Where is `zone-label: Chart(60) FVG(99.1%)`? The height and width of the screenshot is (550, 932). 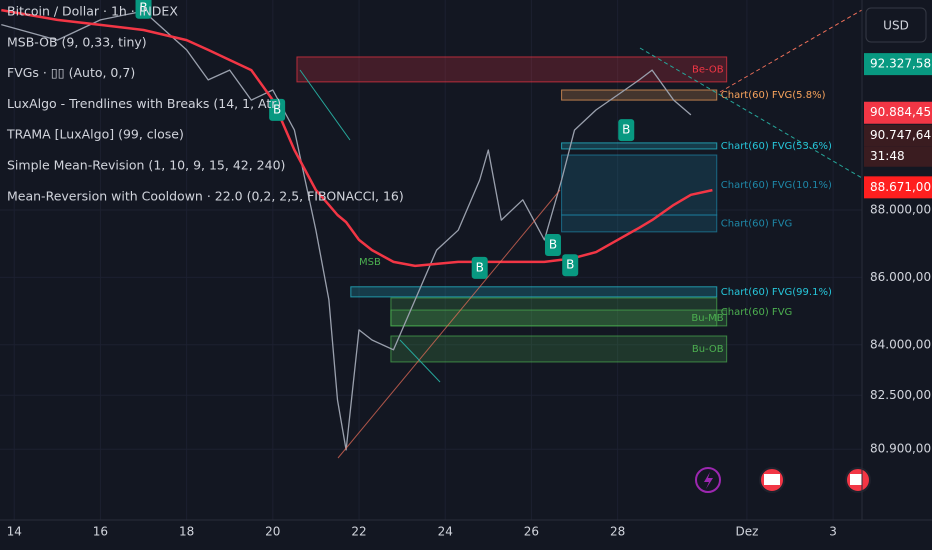
zone-label: Chart(60) FVG(99.1%) is located at coordinates (776, 292).